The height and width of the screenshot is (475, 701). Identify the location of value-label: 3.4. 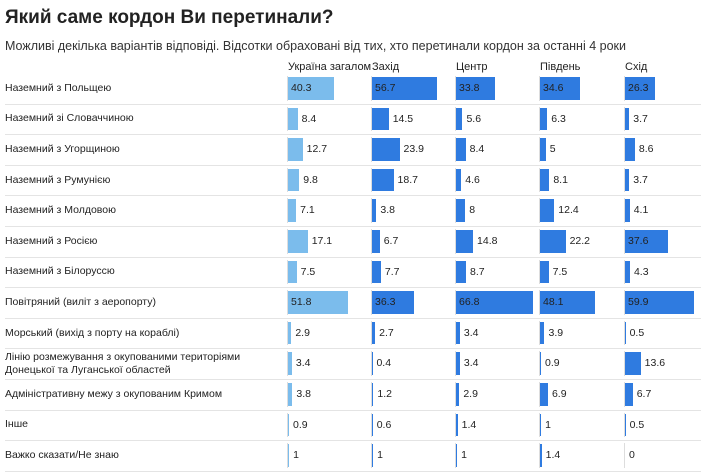
(471, 363).